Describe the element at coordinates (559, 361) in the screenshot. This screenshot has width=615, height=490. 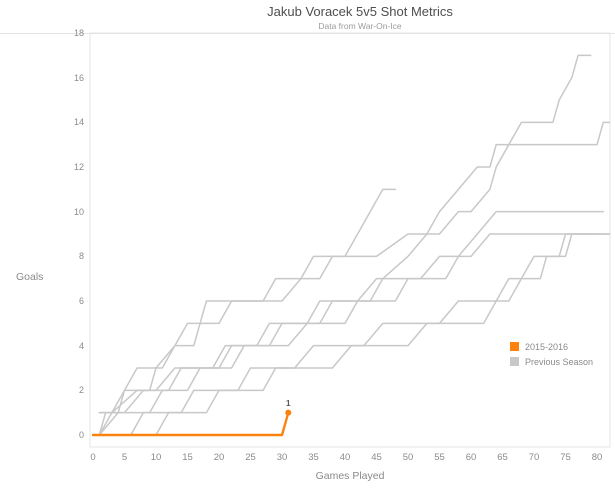
I see `legend-label: Previous Season` at that location.